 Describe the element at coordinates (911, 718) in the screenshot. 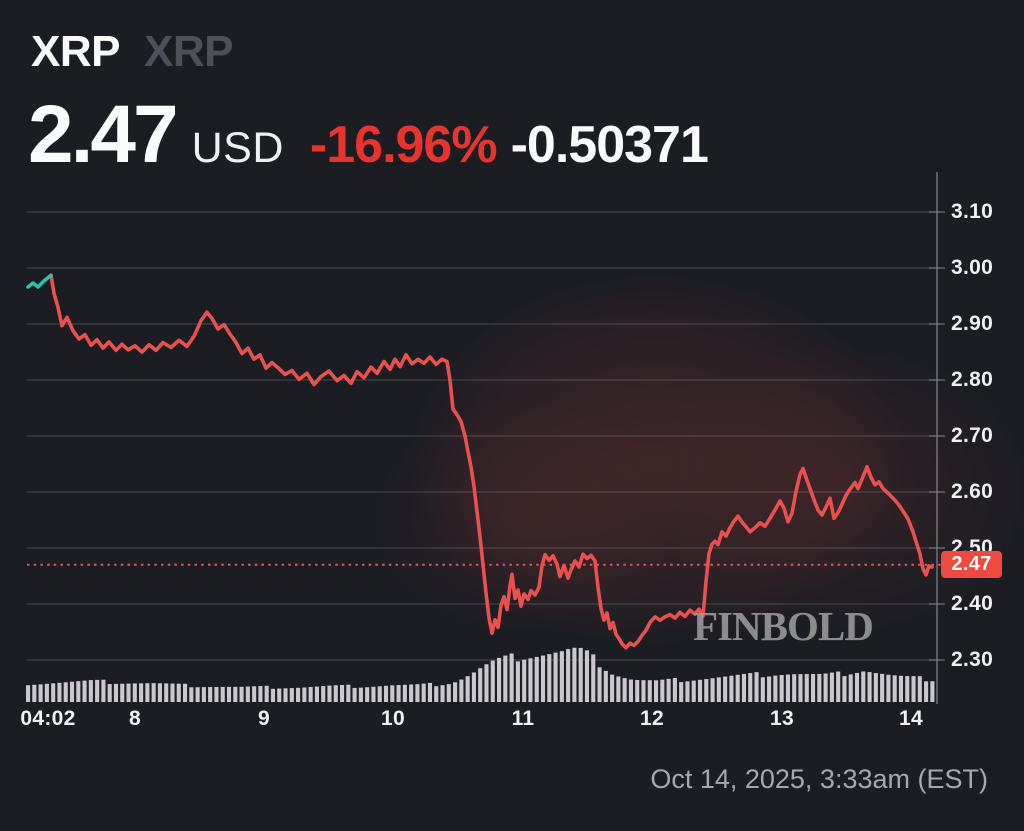

I see `x-axis-label: 14` at that location.